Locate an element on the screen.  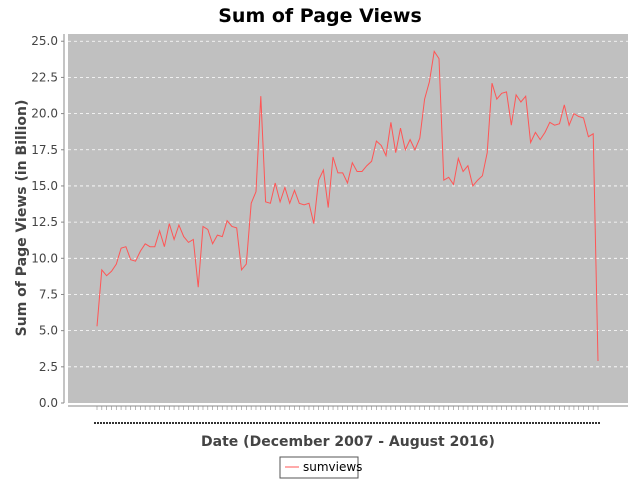
legend-box is located at coordinates (319, 467).